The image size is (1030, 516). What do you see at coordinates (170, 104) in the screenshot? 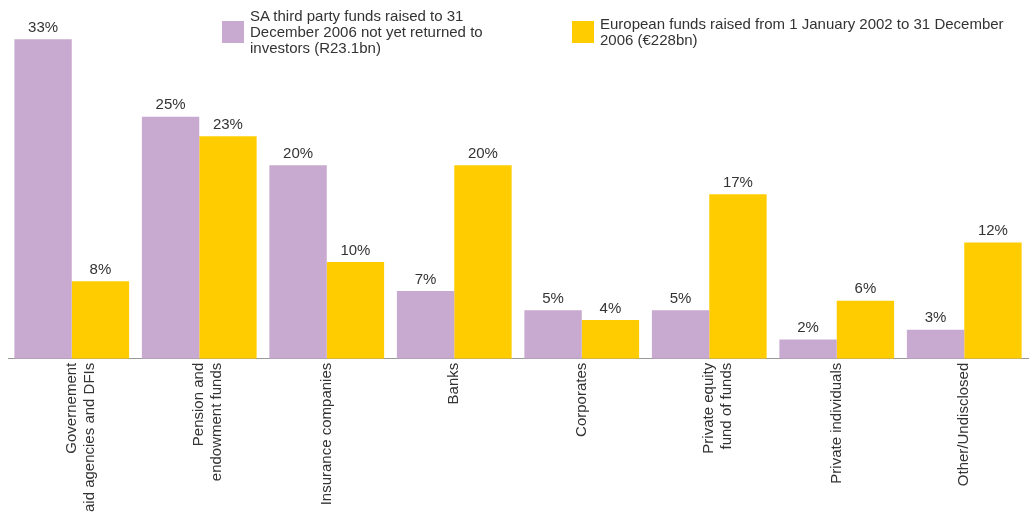
I see `data-label: 25%` at bounding box center [170, 104].